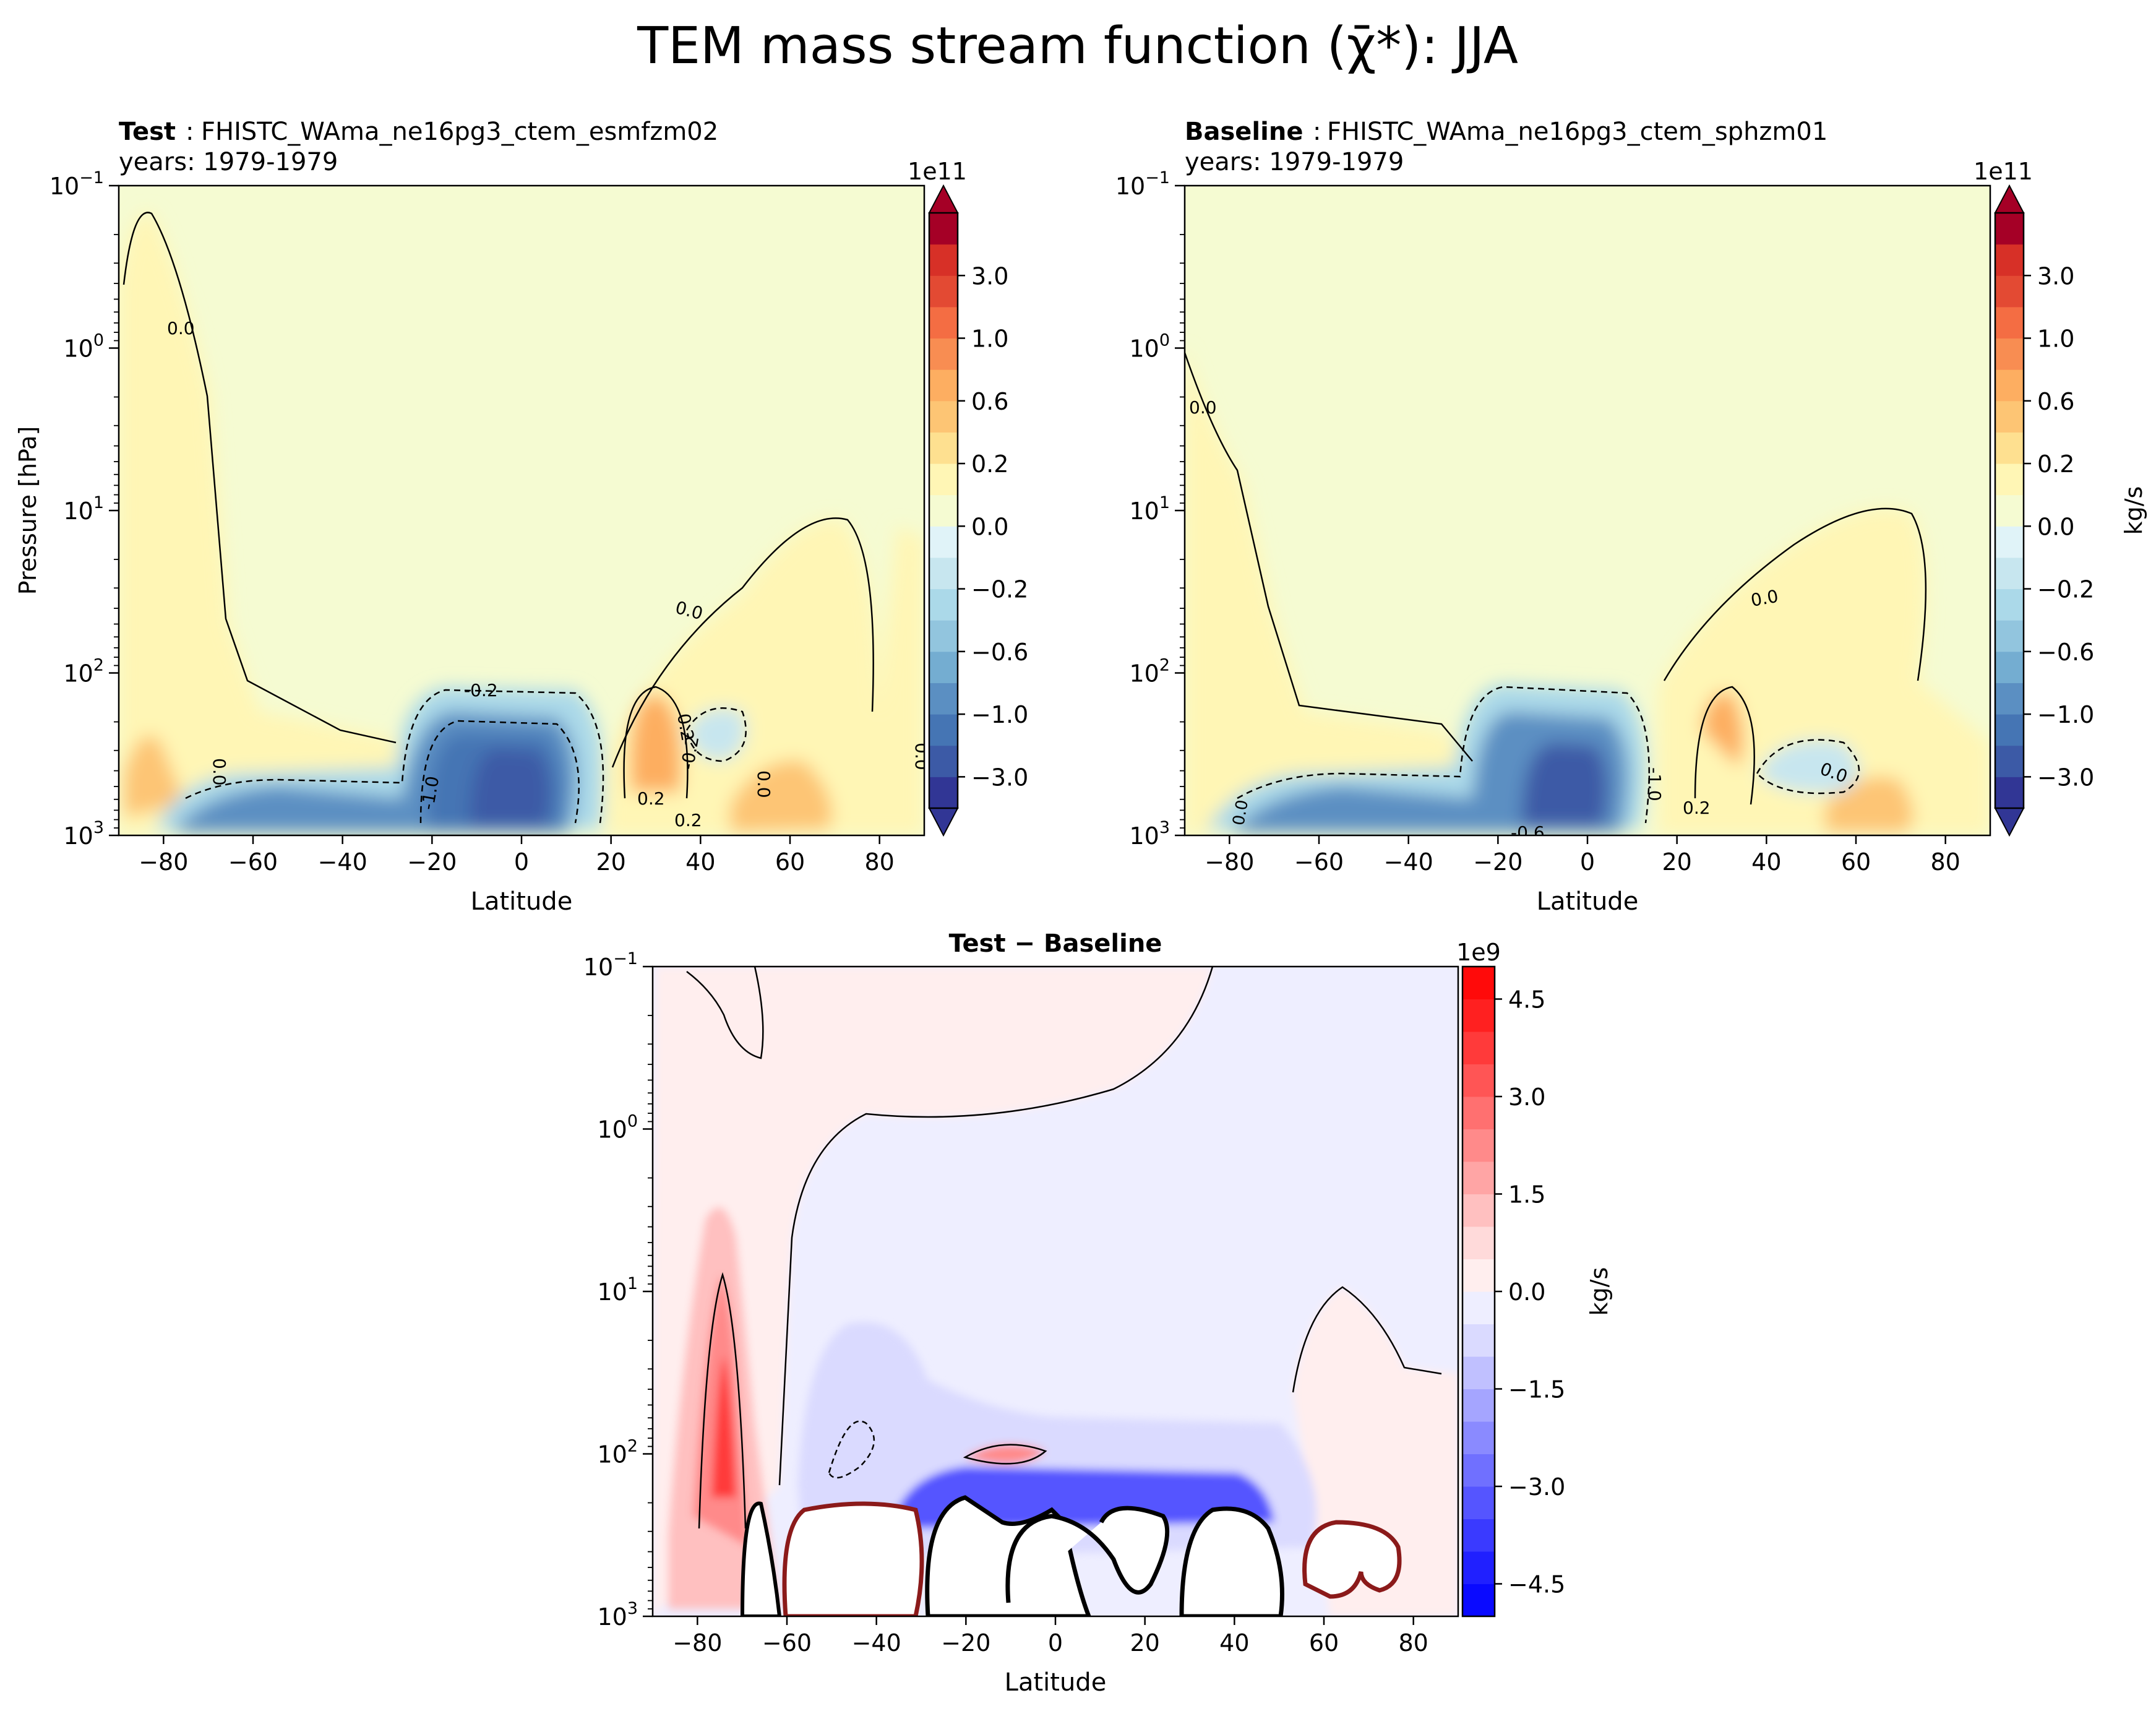 This screenshot has width=2156, height=1711. Describe the element at coordinates (1443, 755) in the screenshot. I see `baseline-contour-neg` at that location.